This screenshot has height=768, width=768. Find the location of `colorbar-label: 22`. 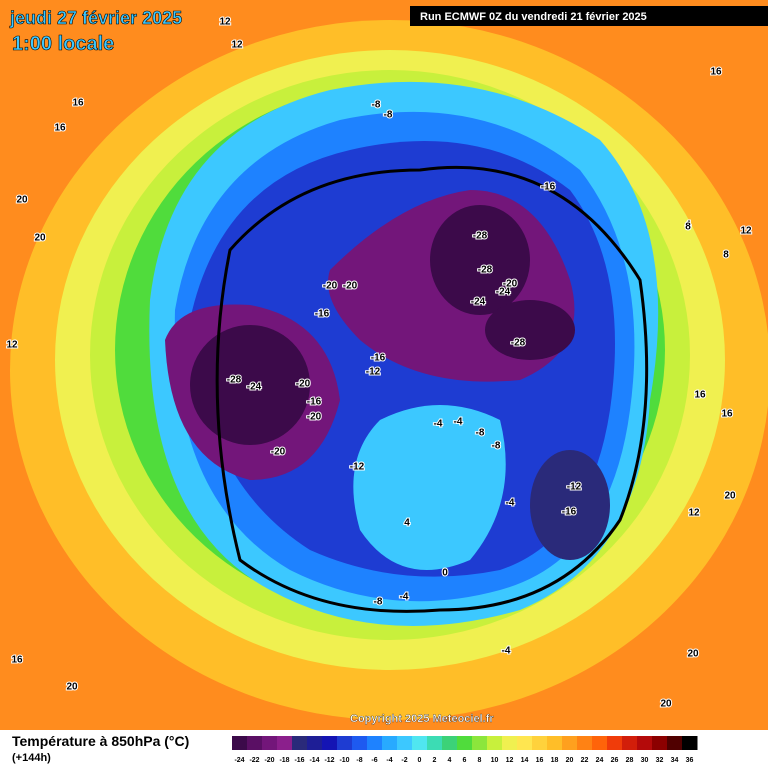

colorbar-label: 22 is located at coordinates (585, 760).